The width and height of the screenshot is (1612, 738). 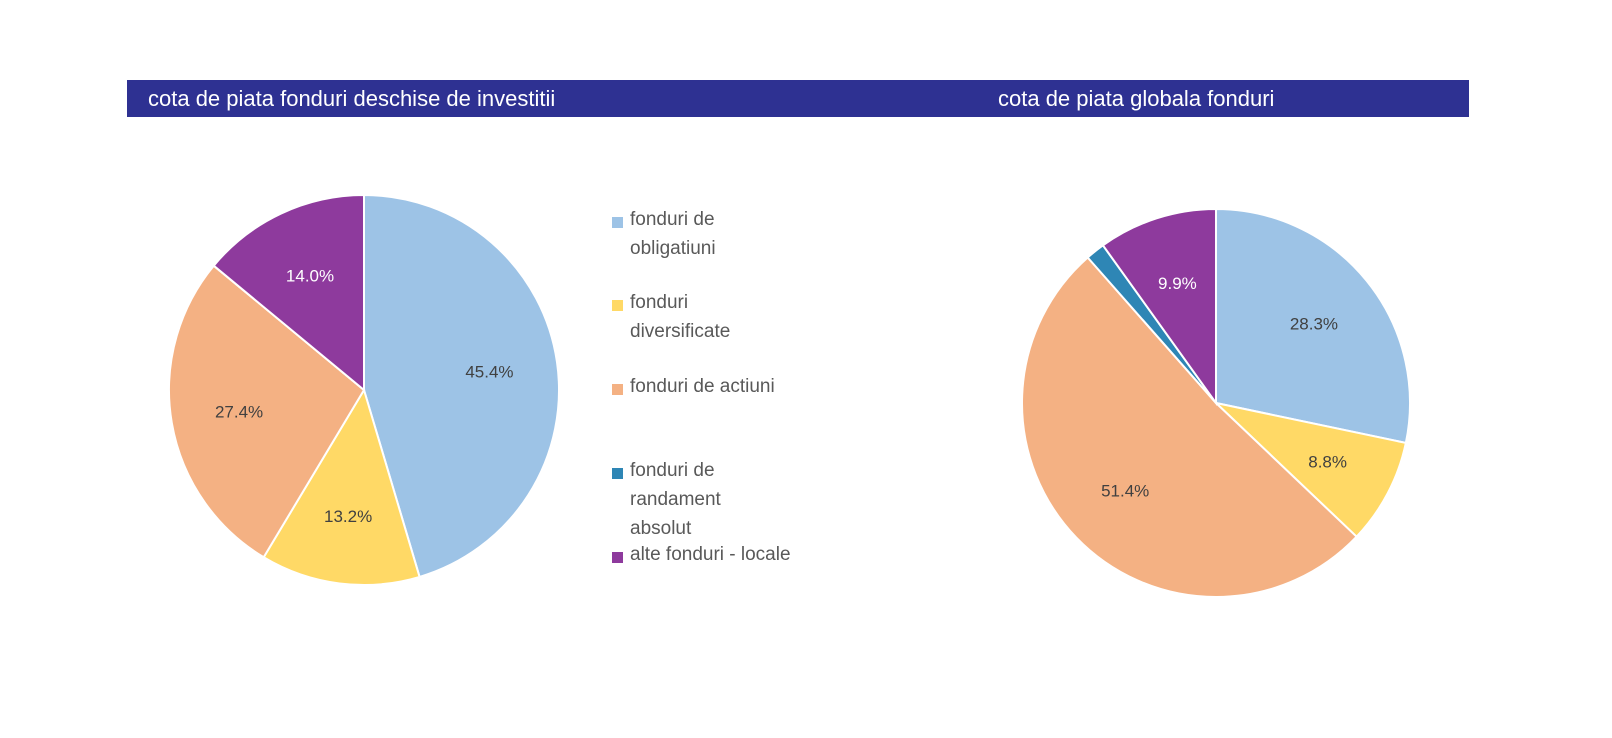 I want to click on legend-label: alte fonduri - locale, so click(x=710, y=554).